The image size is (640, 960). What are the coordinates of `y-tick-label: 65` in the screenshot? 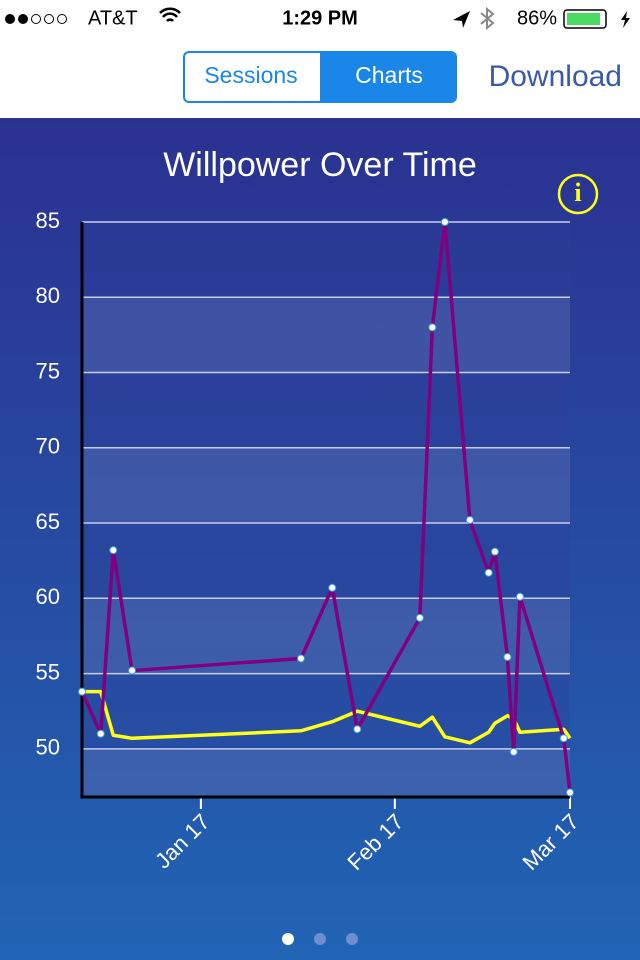 It's located at (48, 521).